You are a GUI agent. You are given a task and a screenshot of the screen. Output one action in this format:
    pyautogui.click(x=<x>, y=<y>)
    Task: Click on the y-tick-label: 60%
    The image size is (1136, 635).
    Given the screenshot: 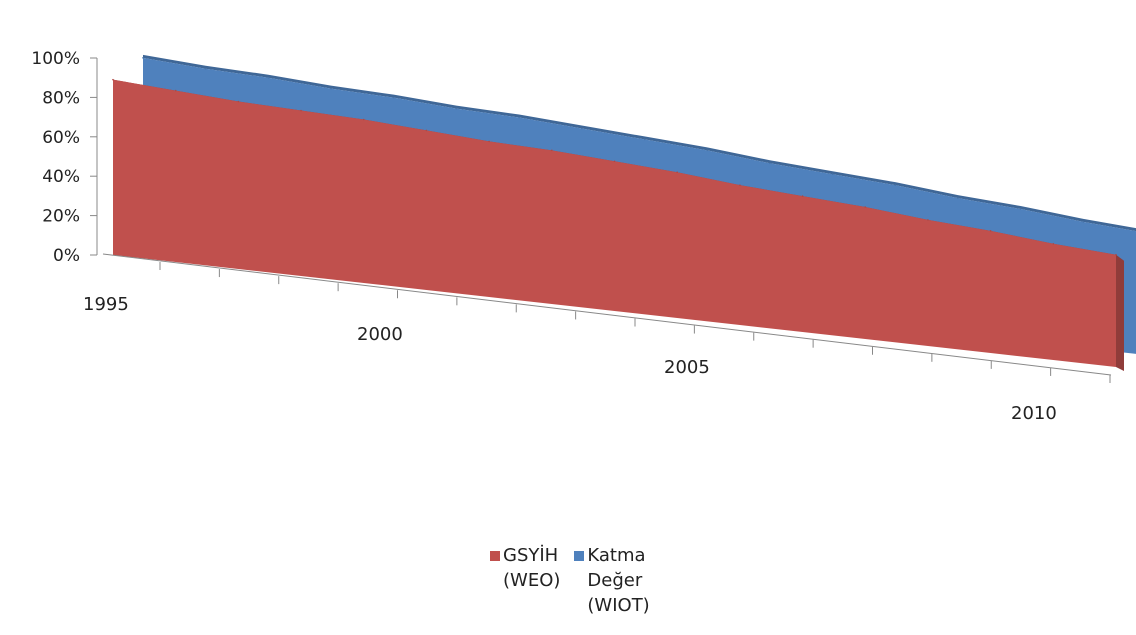 What is the action you would take?
    pyautogui.click(x=61, y=138)
    